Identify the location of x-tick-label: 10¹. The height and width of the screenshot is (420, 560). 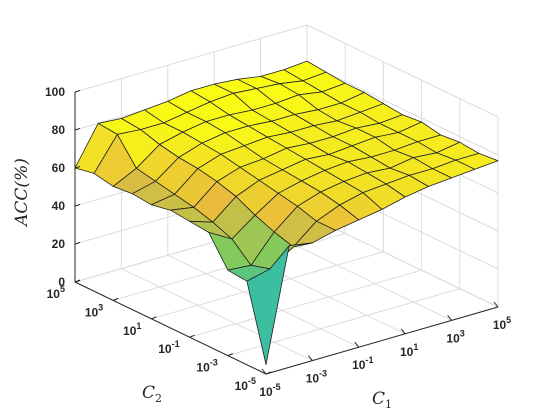
(409, 350).